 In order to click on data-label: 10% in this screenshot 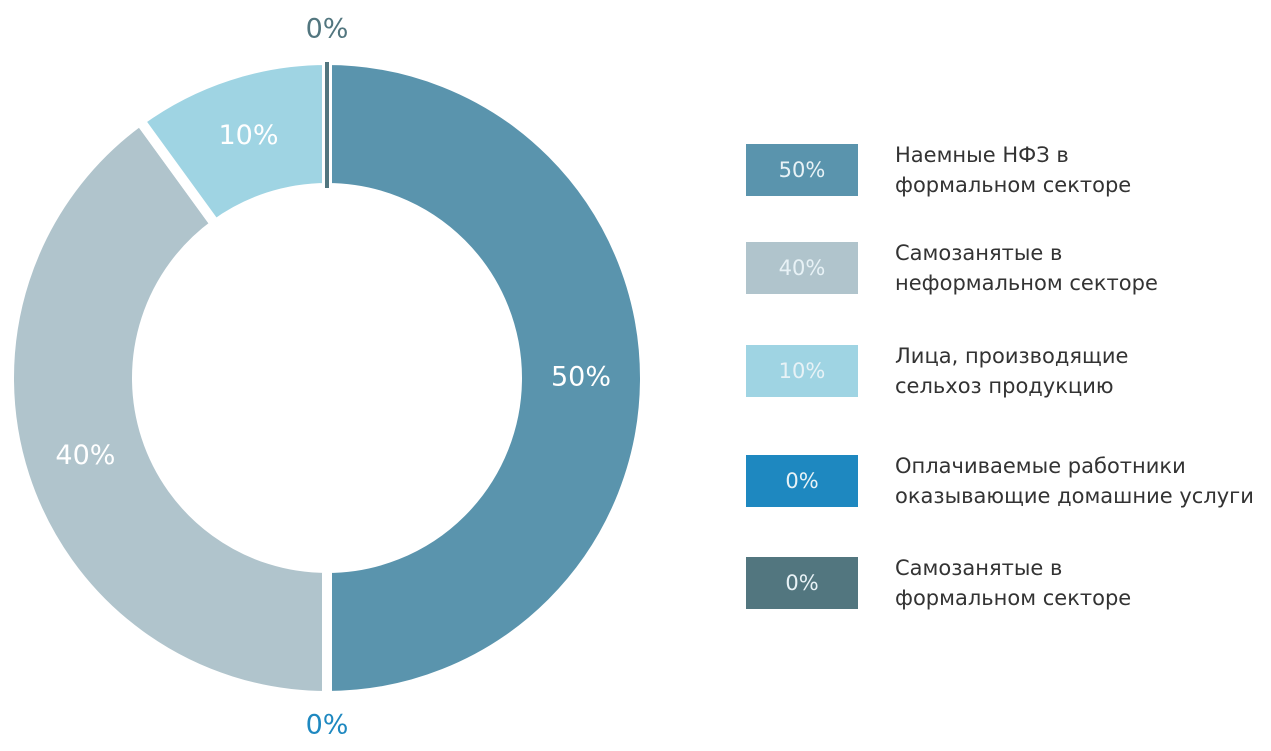, I will do `click(249, 135)`.